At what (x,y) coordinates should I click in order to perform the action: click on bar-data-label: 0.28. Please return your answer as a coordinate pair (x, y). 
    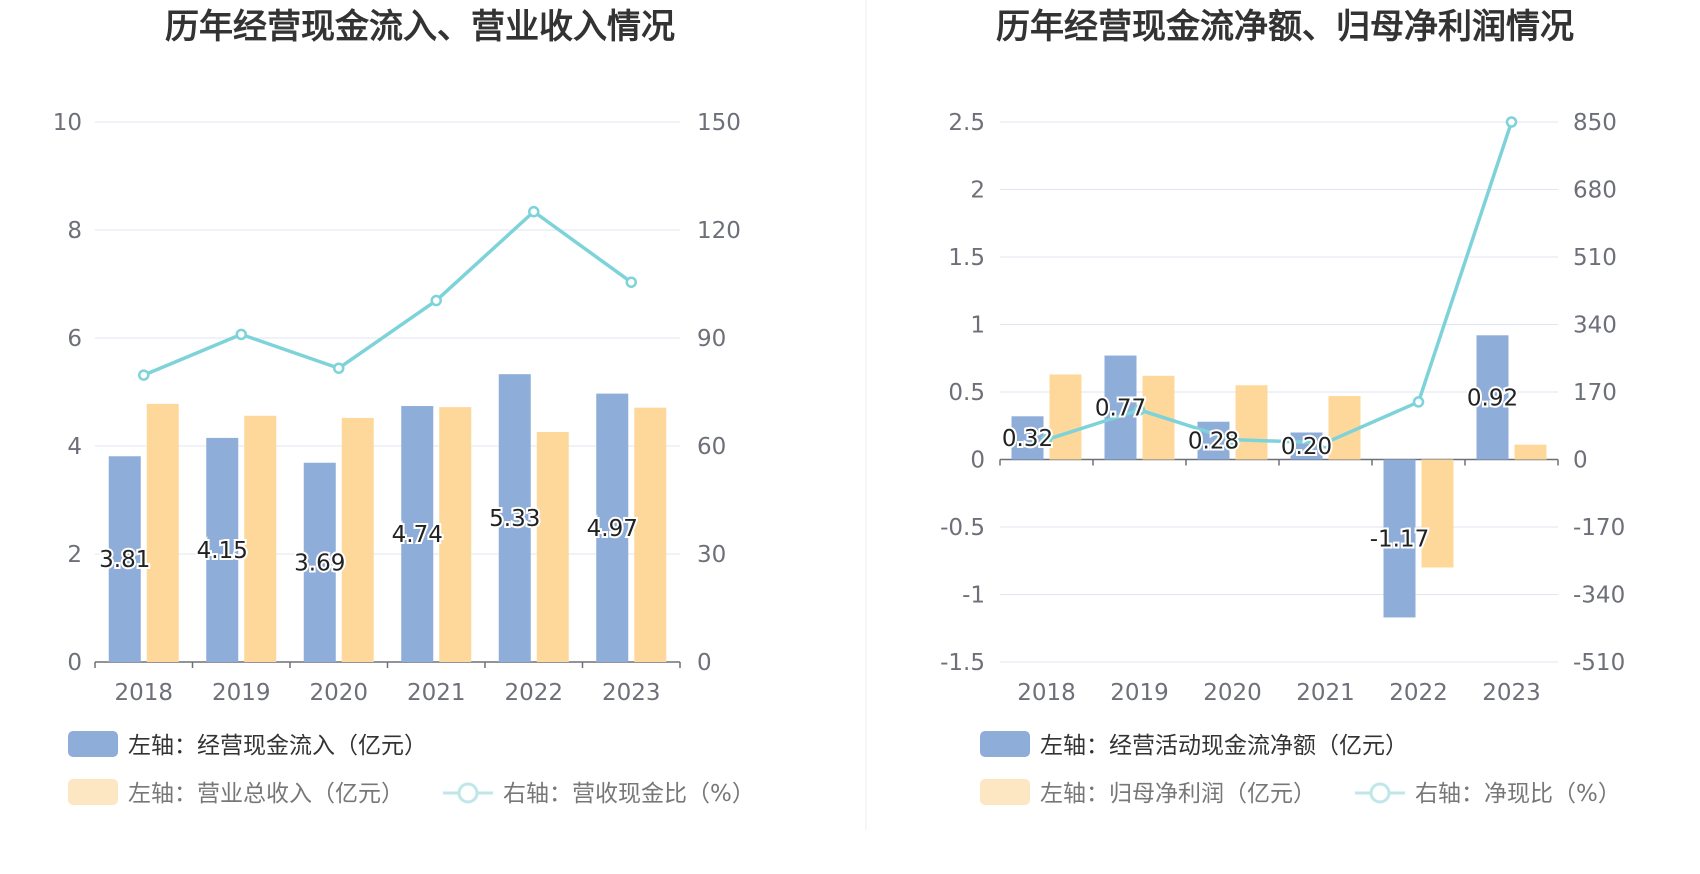
    Looking at the image, I should click on (1213, 442).